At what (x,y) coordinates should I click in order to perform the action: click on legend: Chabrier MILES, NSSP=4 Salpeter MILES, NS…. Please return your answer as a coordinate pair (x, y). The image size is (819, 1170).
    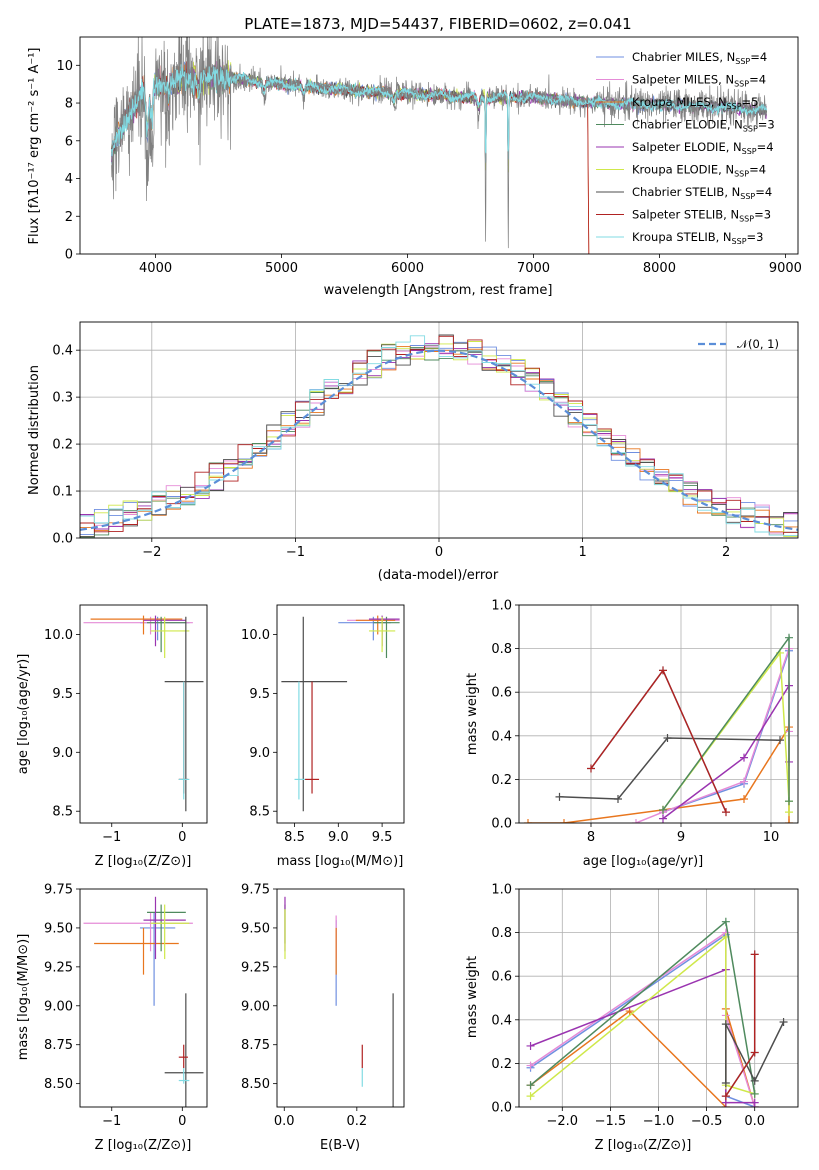
    Looking at the image, I should click on (685, 148).